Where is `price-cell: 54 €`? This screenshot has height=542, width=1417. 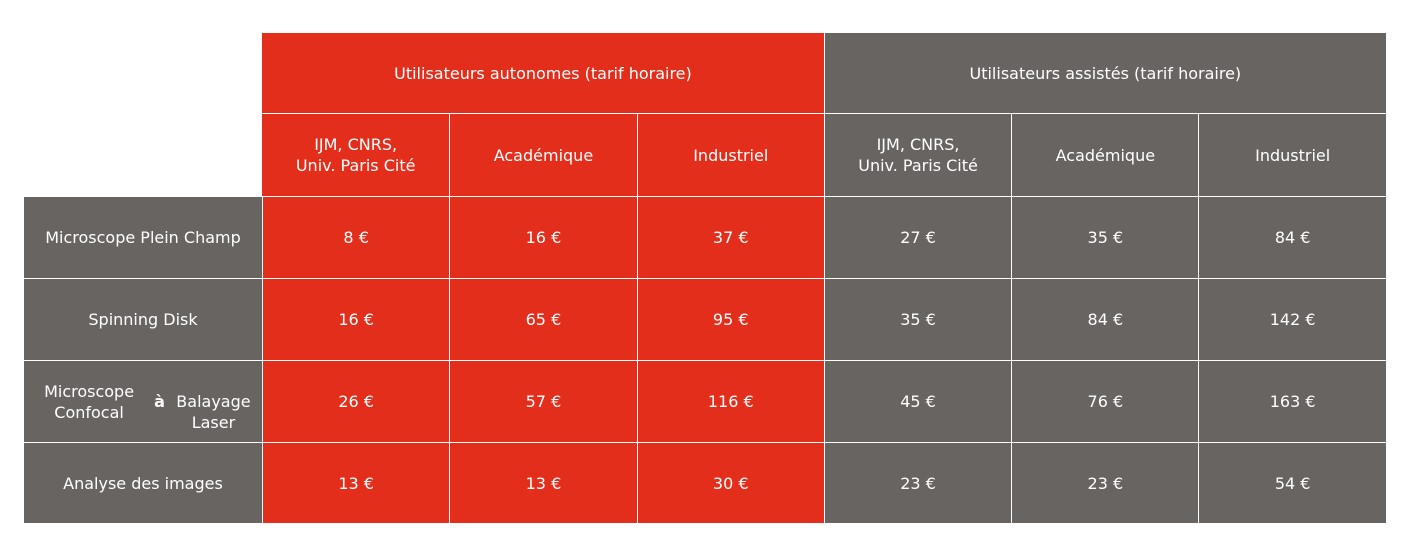
price-cell: 54 € is located at coordinates (1292, 482).